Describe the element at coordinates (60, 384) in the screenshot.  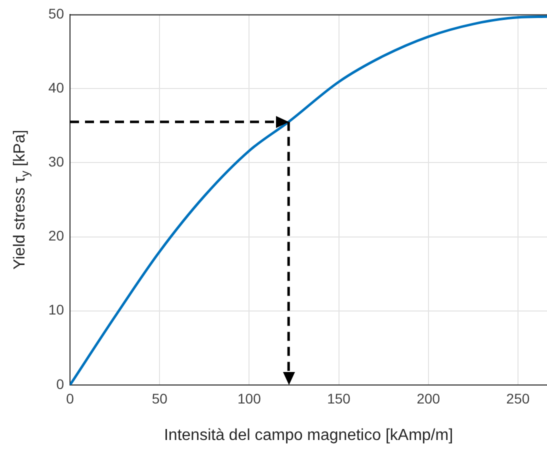
I see `y-tick-label: 0` at that location.